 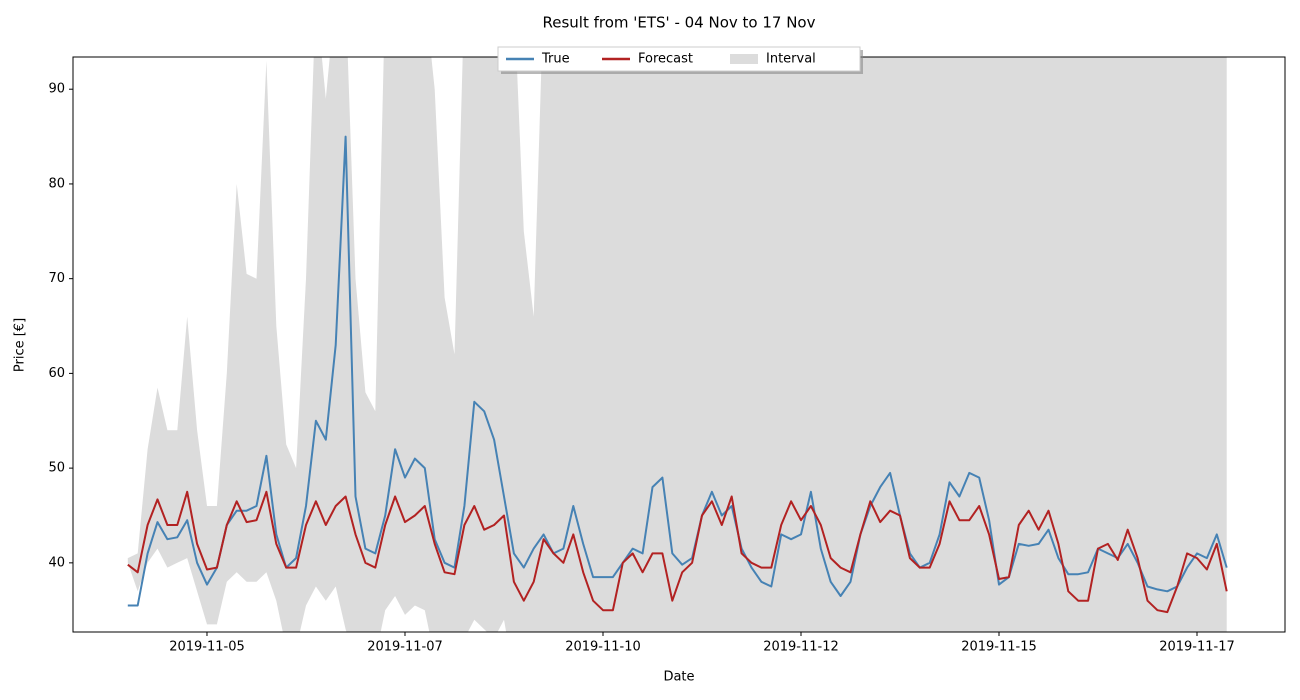 What do you see at coordinates (678, 23) in the screenshot?
I see `chart-title: Result from 'ETS' - 04 Nov to 17 Nov` at bounding box center [678, 23].